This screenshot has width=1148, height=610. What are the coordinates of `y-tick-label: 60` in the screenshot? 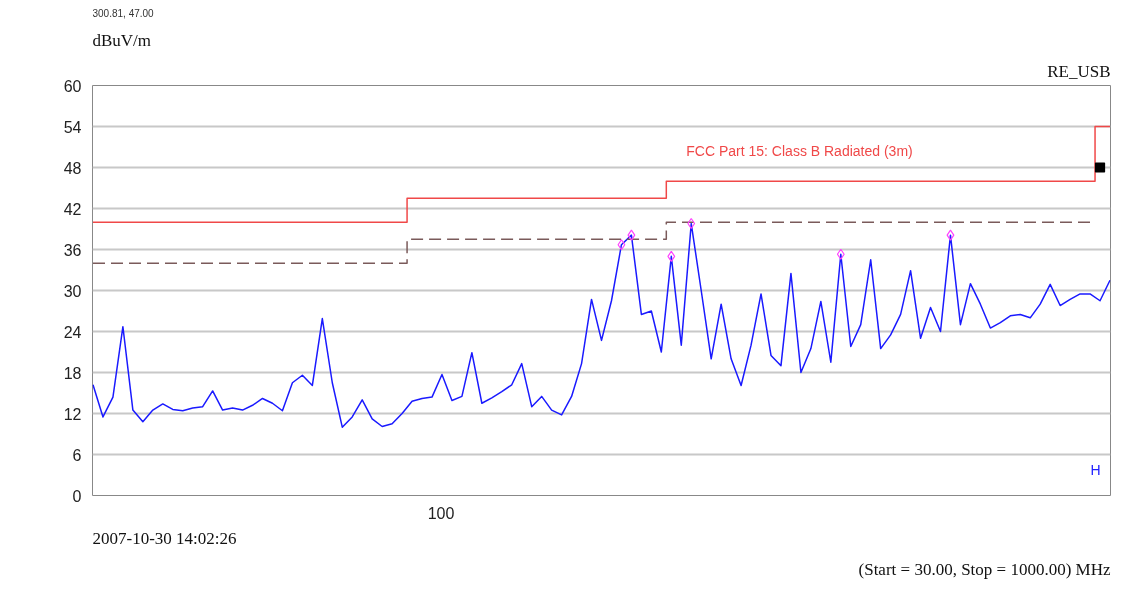 It's located at (72, 86).